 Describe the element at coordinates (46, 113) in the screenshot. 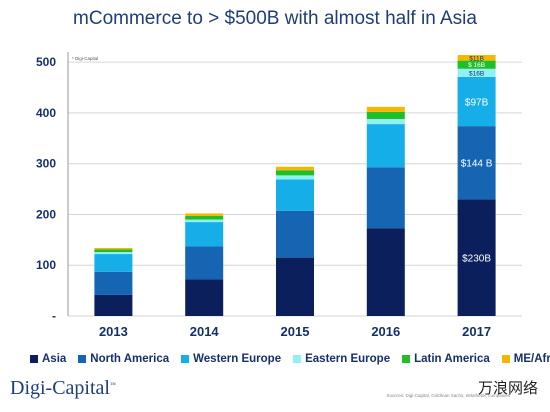

I see `y-tick-label: 400` at that location.